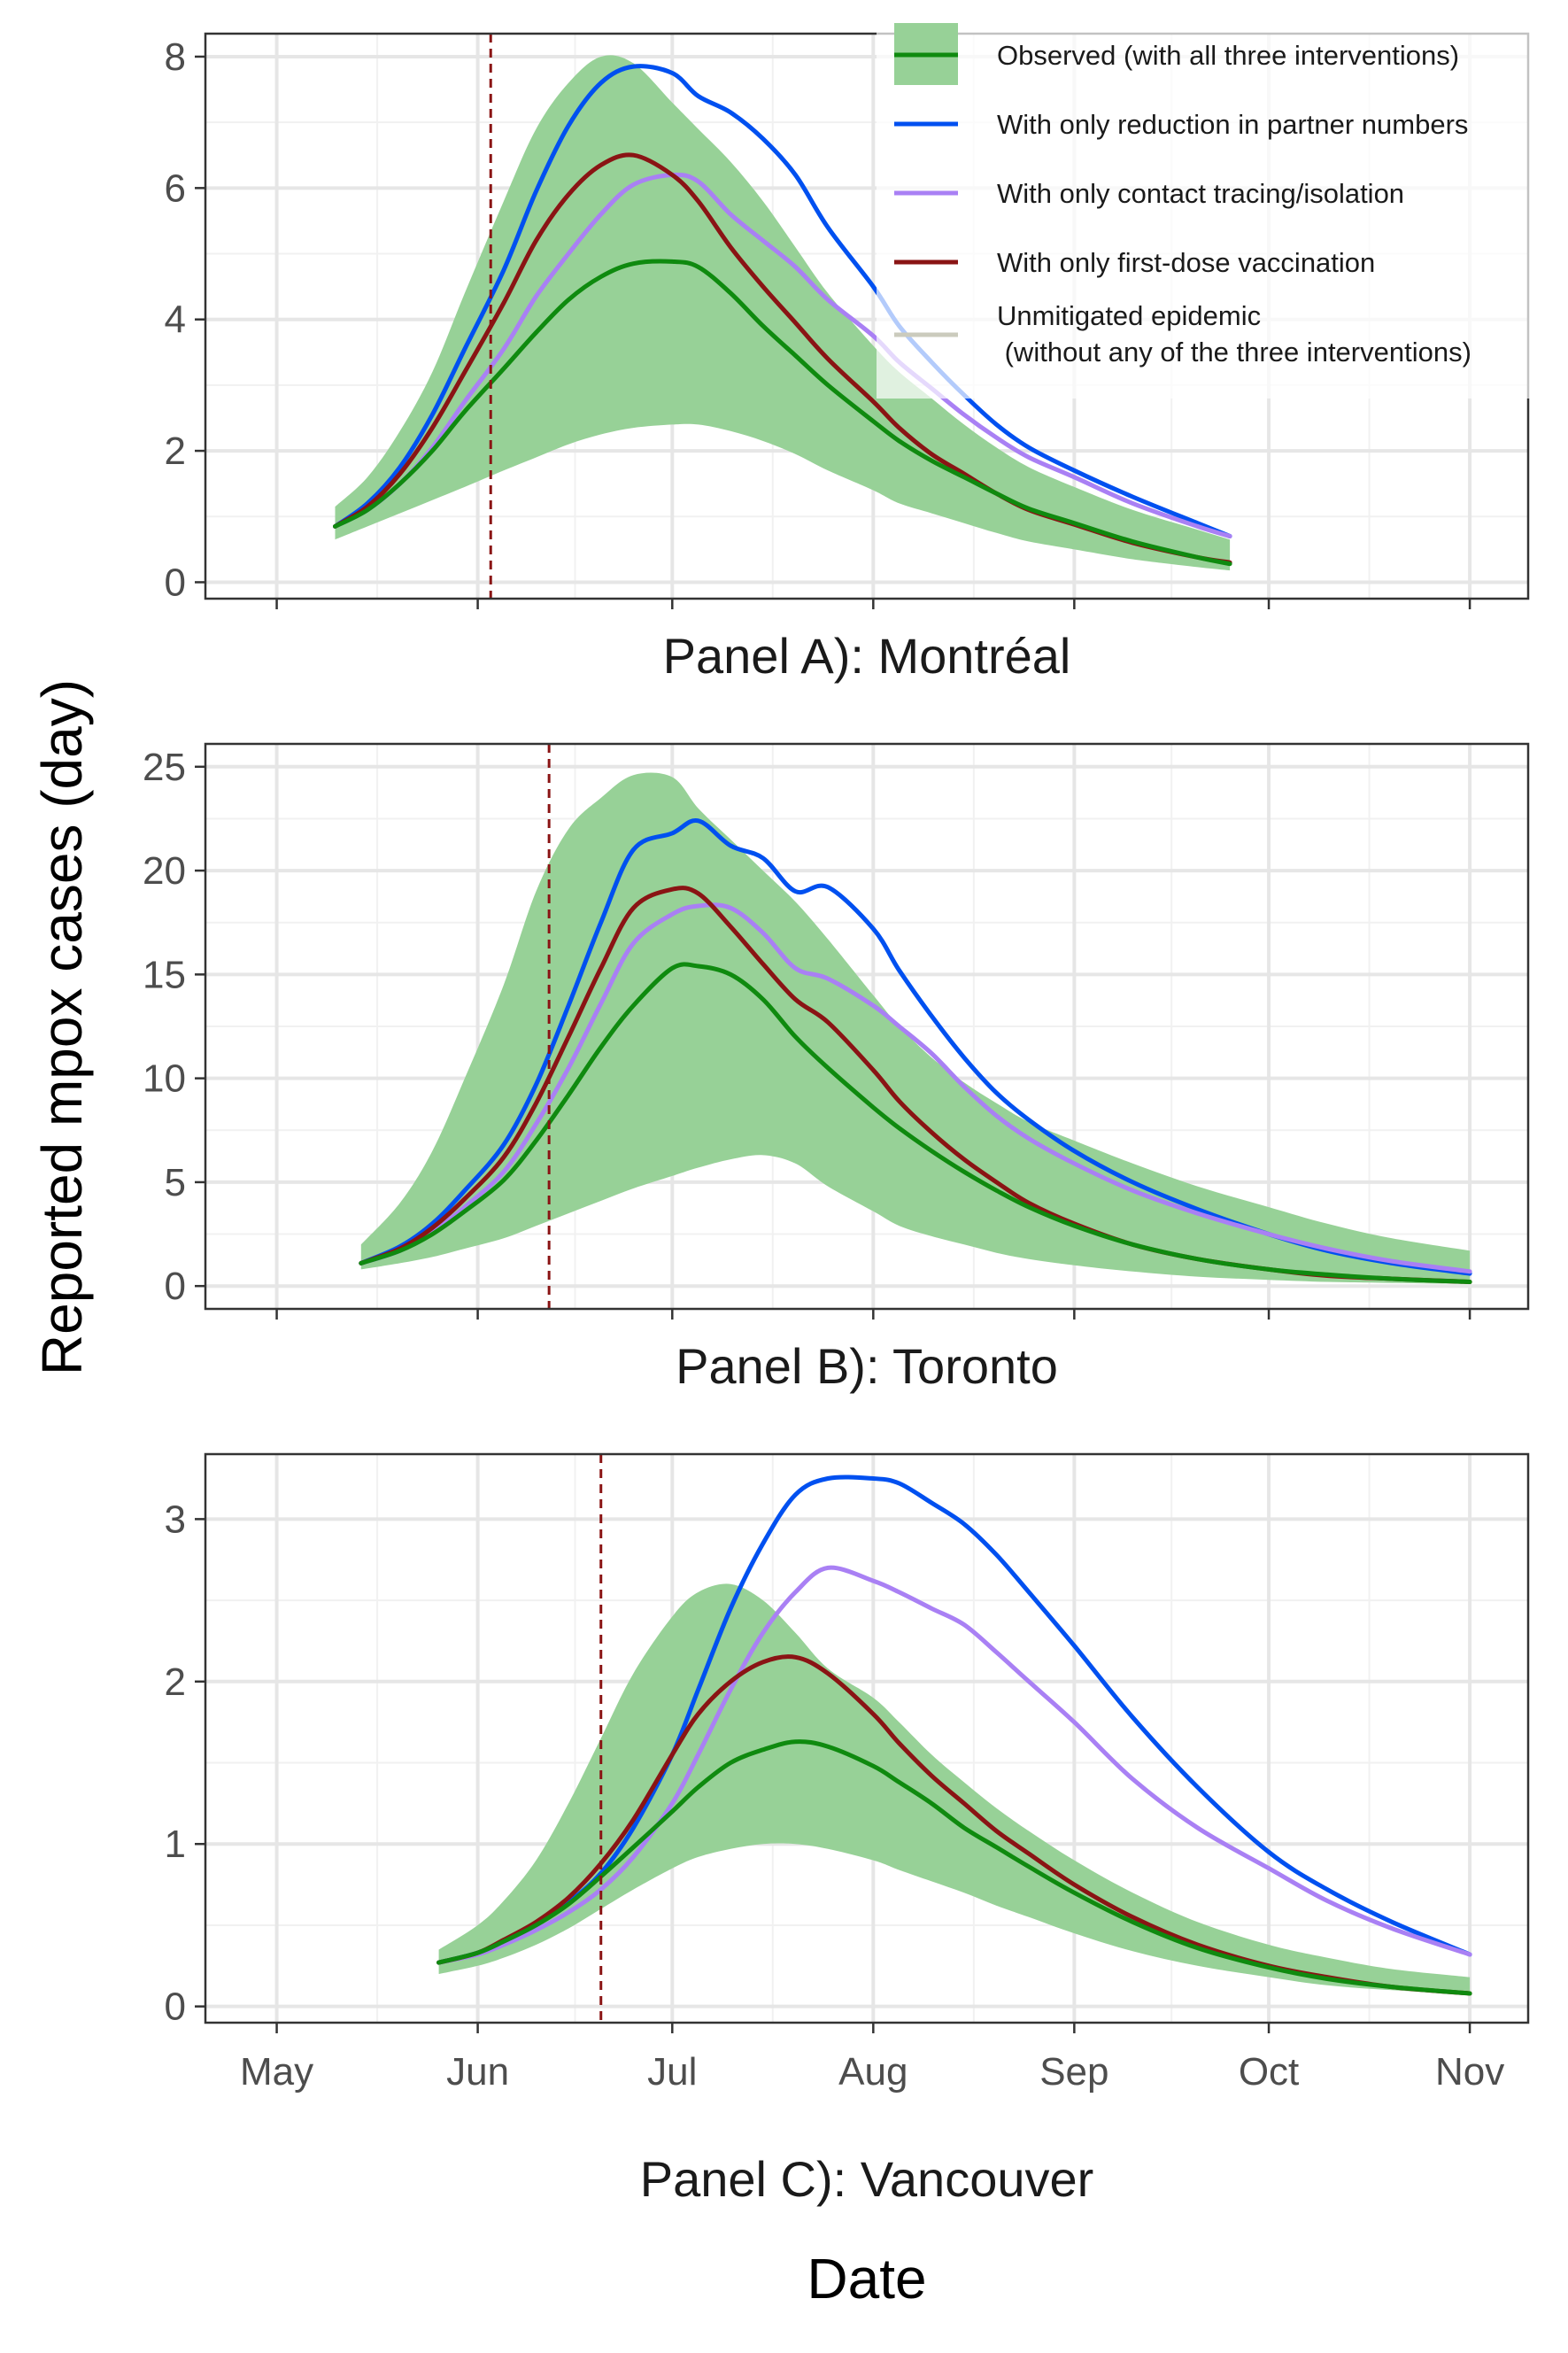 This screenshot has height=2353, width=1568. Describe the element at coordinates (1203, 215) in the screenshot. I see `legend-background` at that location.